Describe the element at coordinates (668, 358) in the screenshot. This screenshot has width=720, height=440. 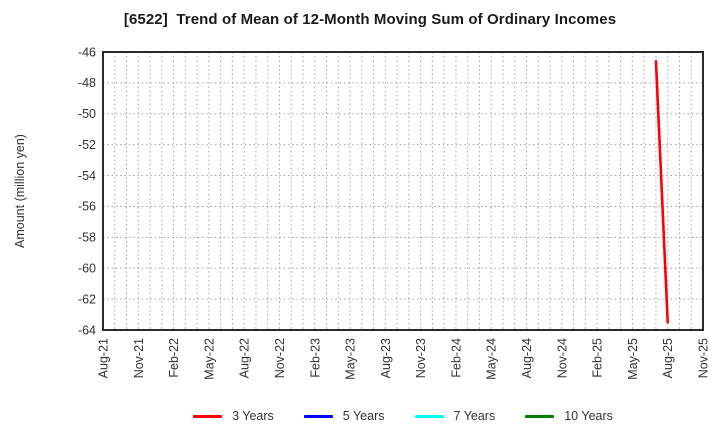
I see `x-tick-label: Aug-25` at that location.